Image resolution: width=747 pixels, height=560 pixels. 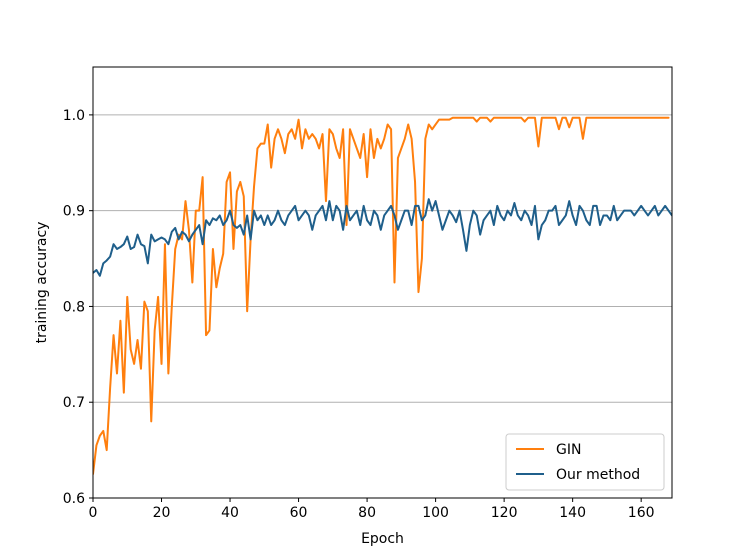 I want to click on y-axis-label: training accuracy, so click(x=42, y=283).